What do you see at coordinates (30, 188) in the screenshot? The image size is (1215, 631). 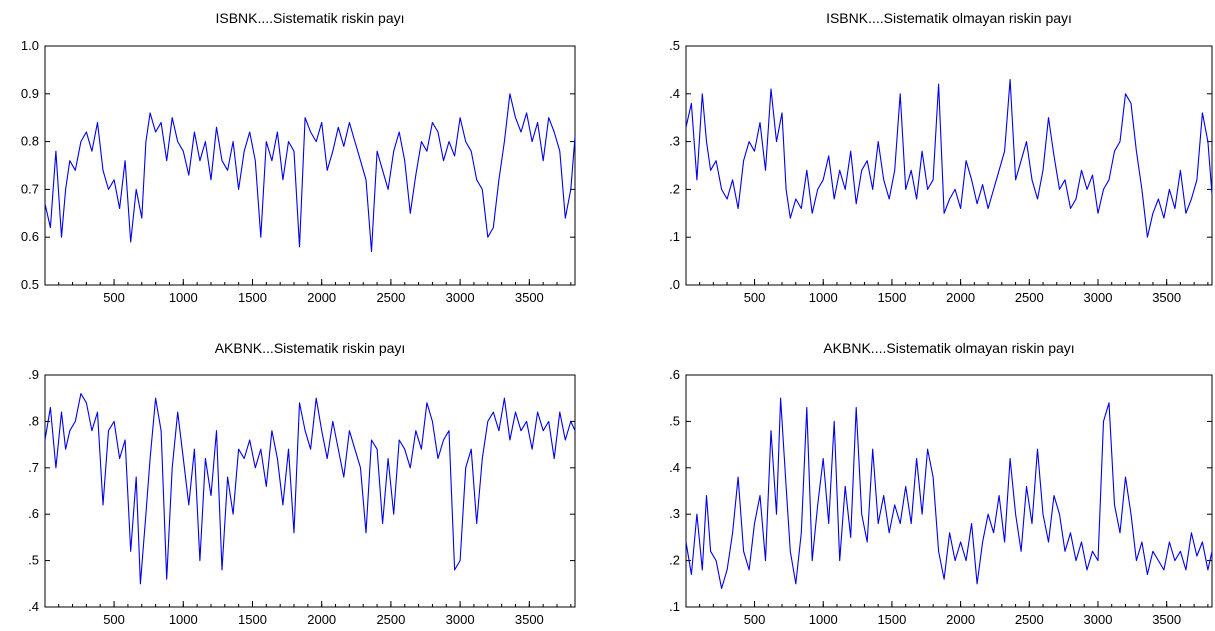 I see `y-tick-label: 0.7` at bounding box center [30, 188].